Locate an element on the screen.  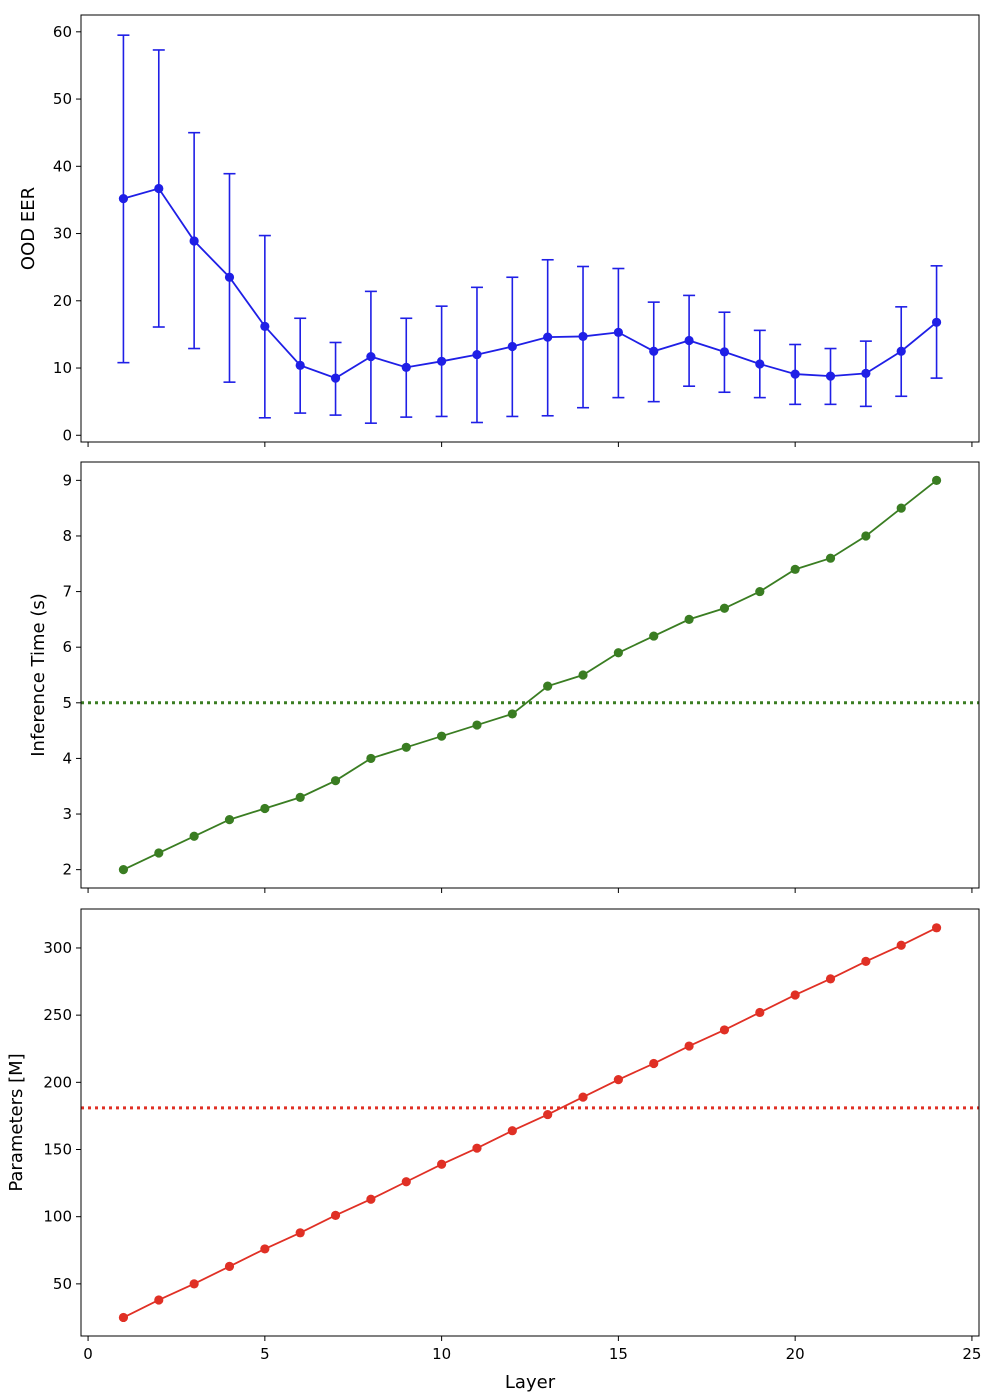
y-tick-label: 30 is located at coordinates (62, 234).